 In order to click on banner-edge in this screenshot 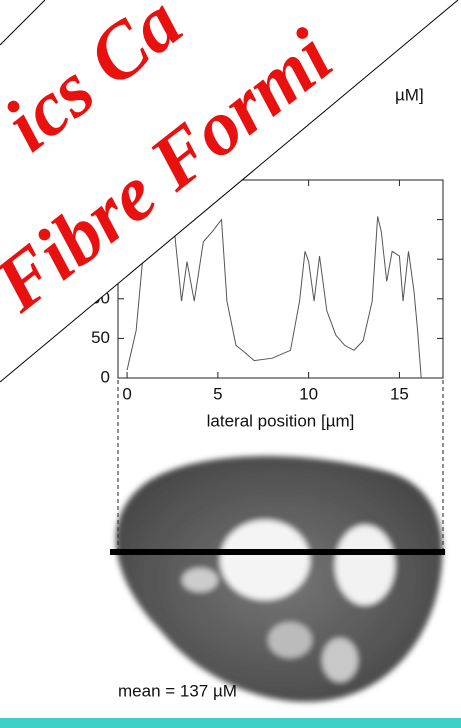, I will do `click(23, 23)`.